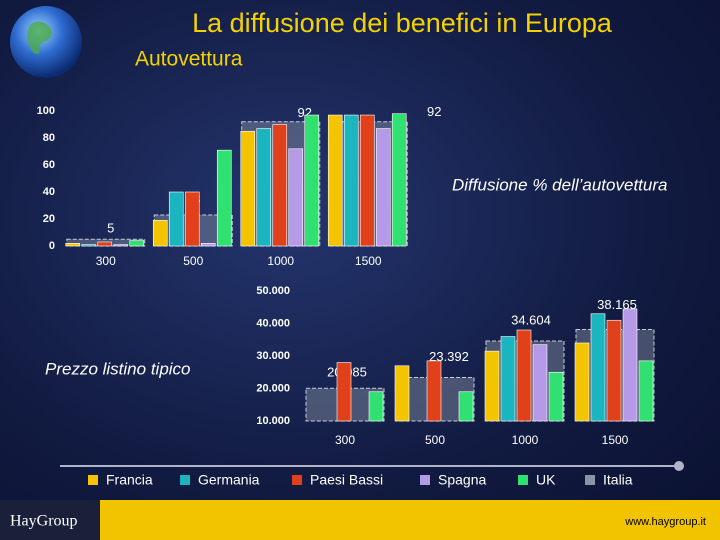 This screenshot has height=540, width=720. I want to click on y-tick-label: 20, so click(49, 219).